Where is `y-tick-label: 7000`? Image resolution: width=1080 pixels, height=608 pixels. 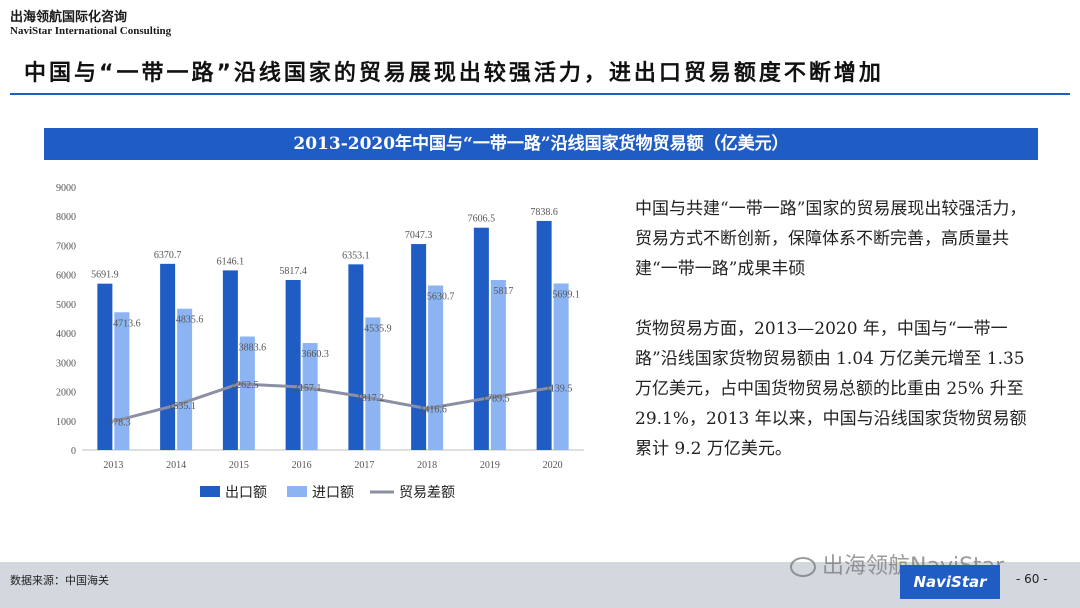 y-tick-label: 7000 is located at coordinates (66, 246).